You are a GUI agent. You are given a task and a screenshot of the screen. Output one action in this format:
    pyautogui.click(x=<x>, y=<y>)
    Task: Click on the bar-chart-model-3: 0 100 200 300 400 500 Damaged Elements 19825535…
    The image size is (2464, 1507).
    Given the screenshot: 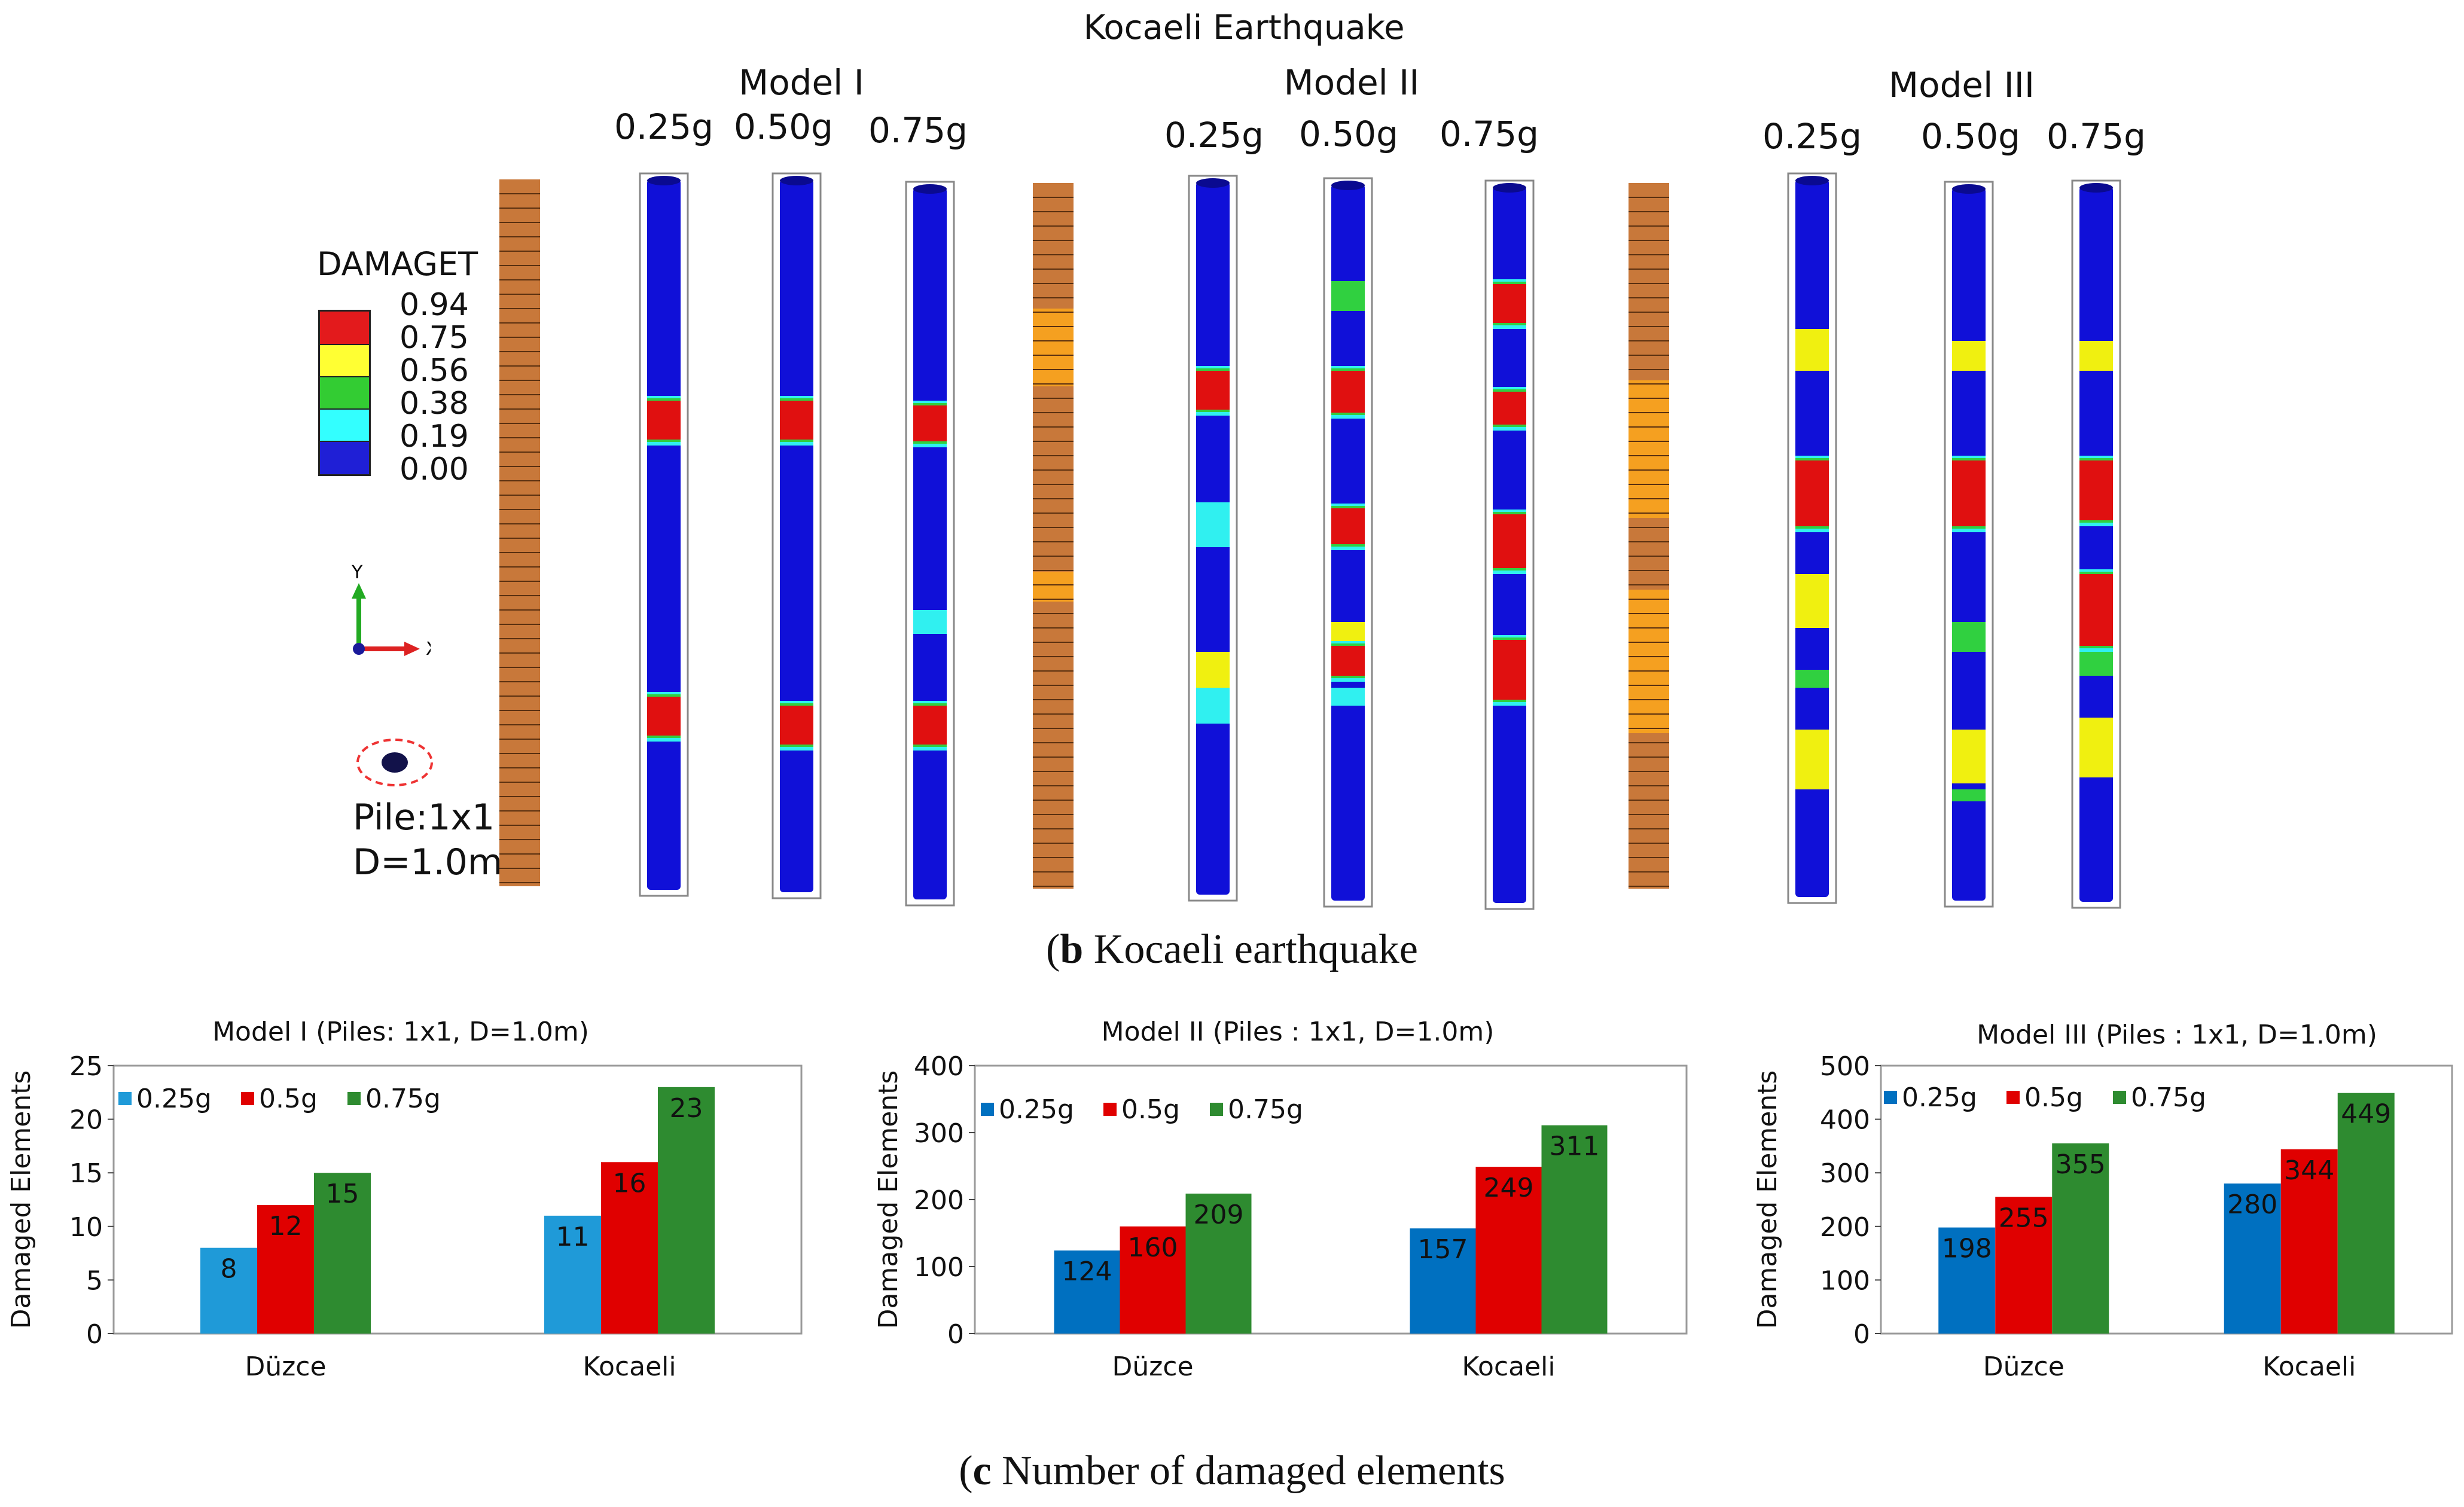 What is the action you would take?
    pyautogui.click(x=2102, y=1216)
    